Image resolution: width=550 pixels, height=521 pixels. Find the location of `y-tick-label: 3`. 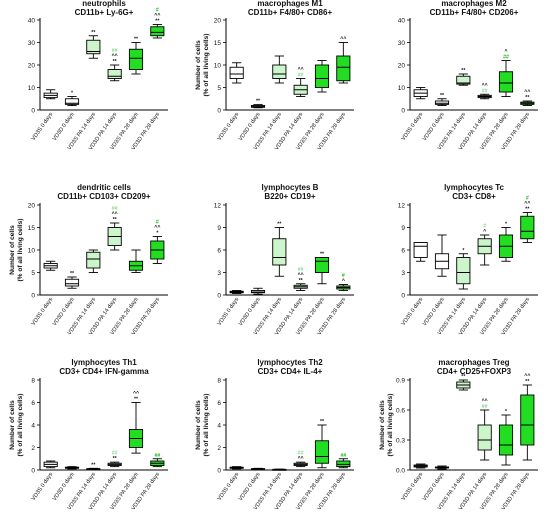

y-tick-label: 3 is located at coordinates (219, 273).